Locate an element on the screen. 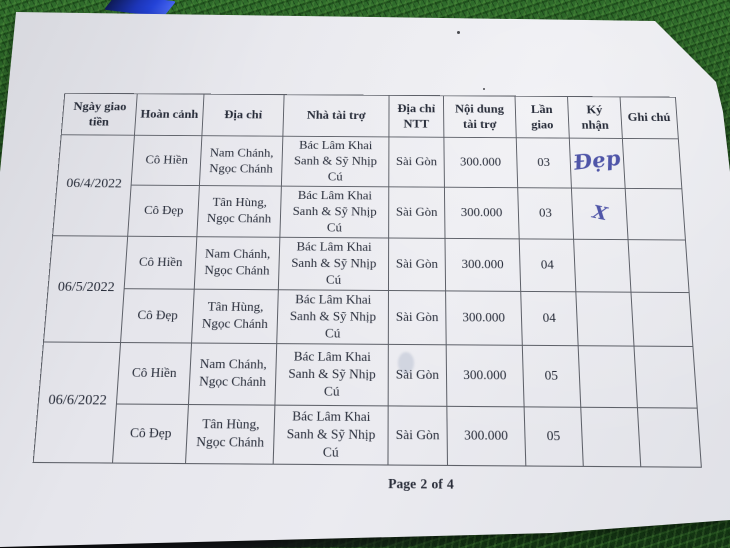  col-header-noi-dung-tai-tro: Nội dung tài trợ is located at coordinates (480, 116).